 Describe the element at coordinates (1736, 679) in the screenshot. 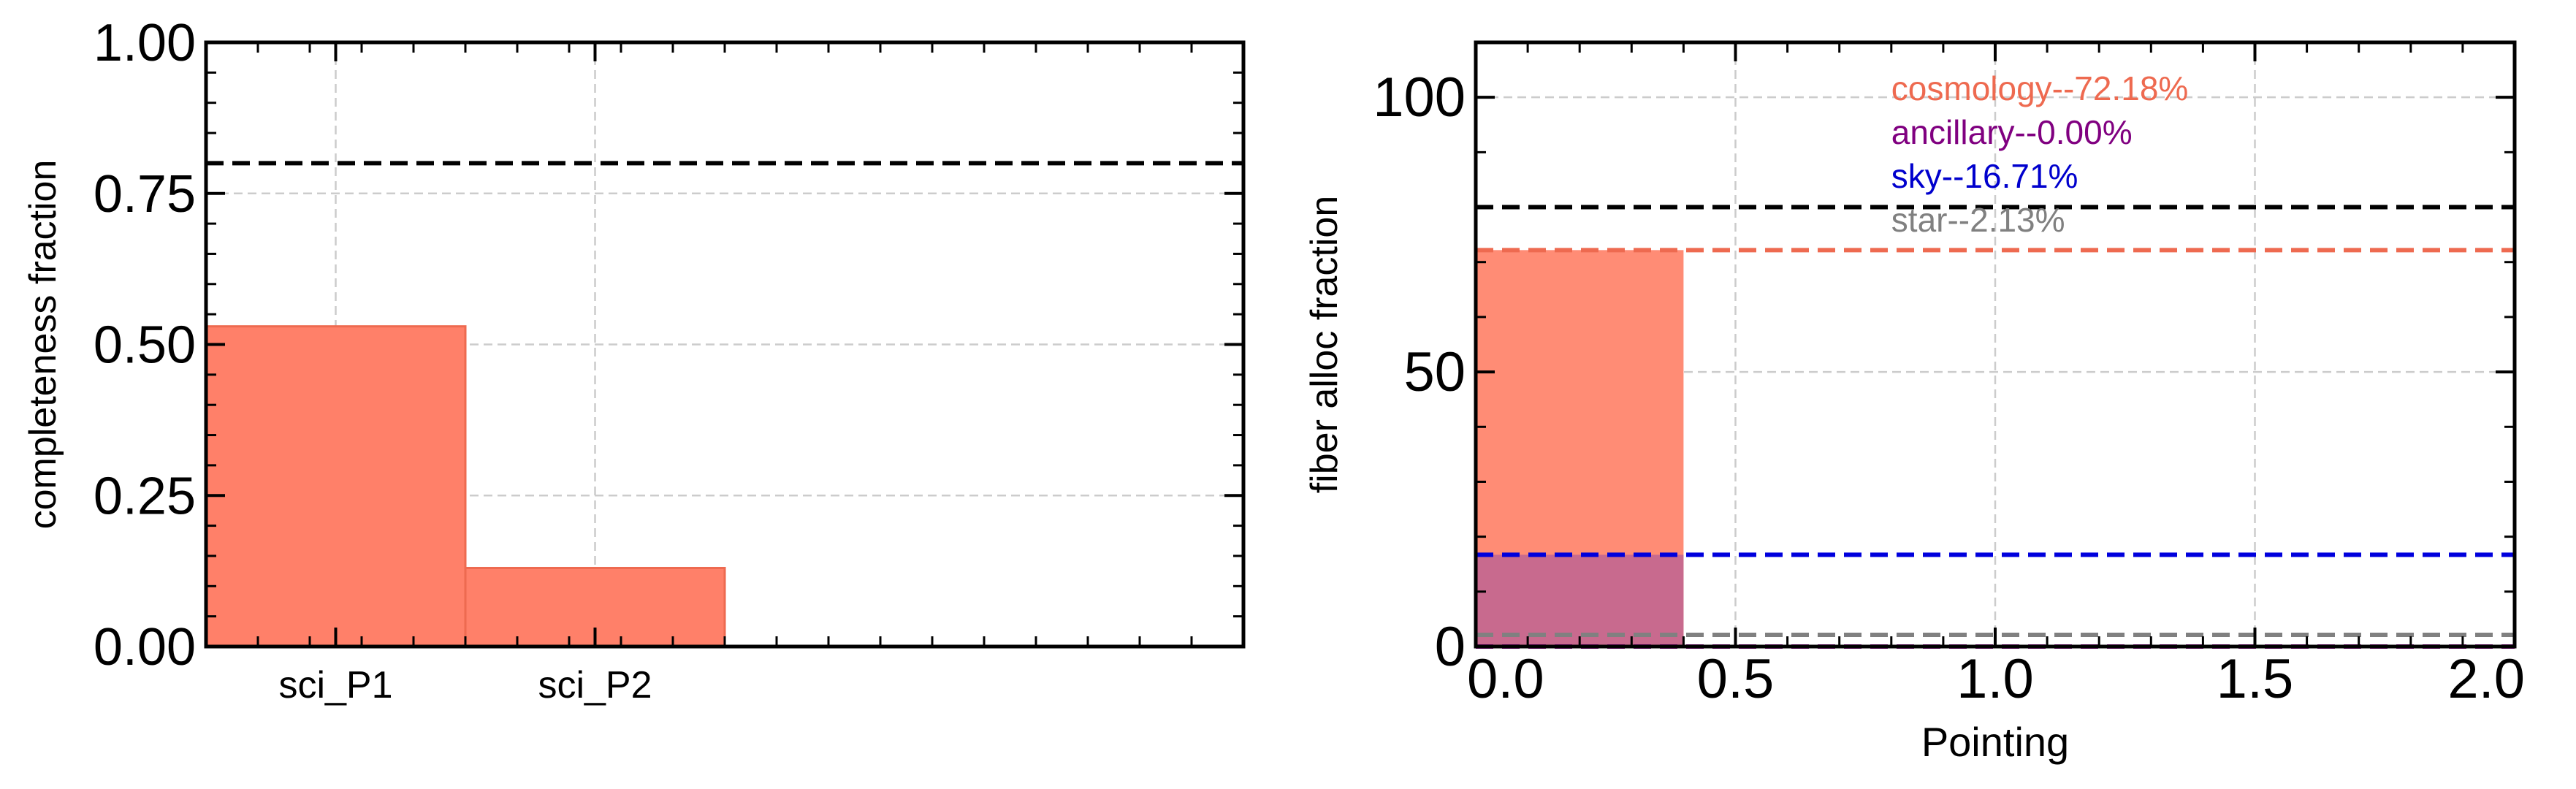

I see `x-tick-label: 0.5` at that location.